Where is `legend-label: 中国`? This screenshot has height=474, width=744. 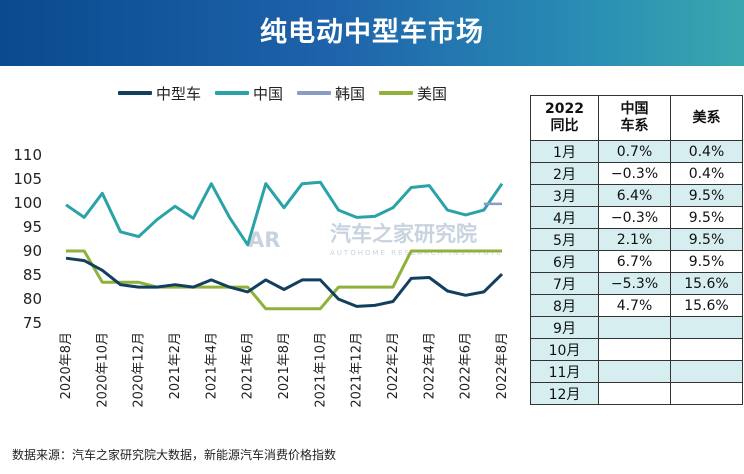
legend-label: 中国 is located at coordinates (268, 93).